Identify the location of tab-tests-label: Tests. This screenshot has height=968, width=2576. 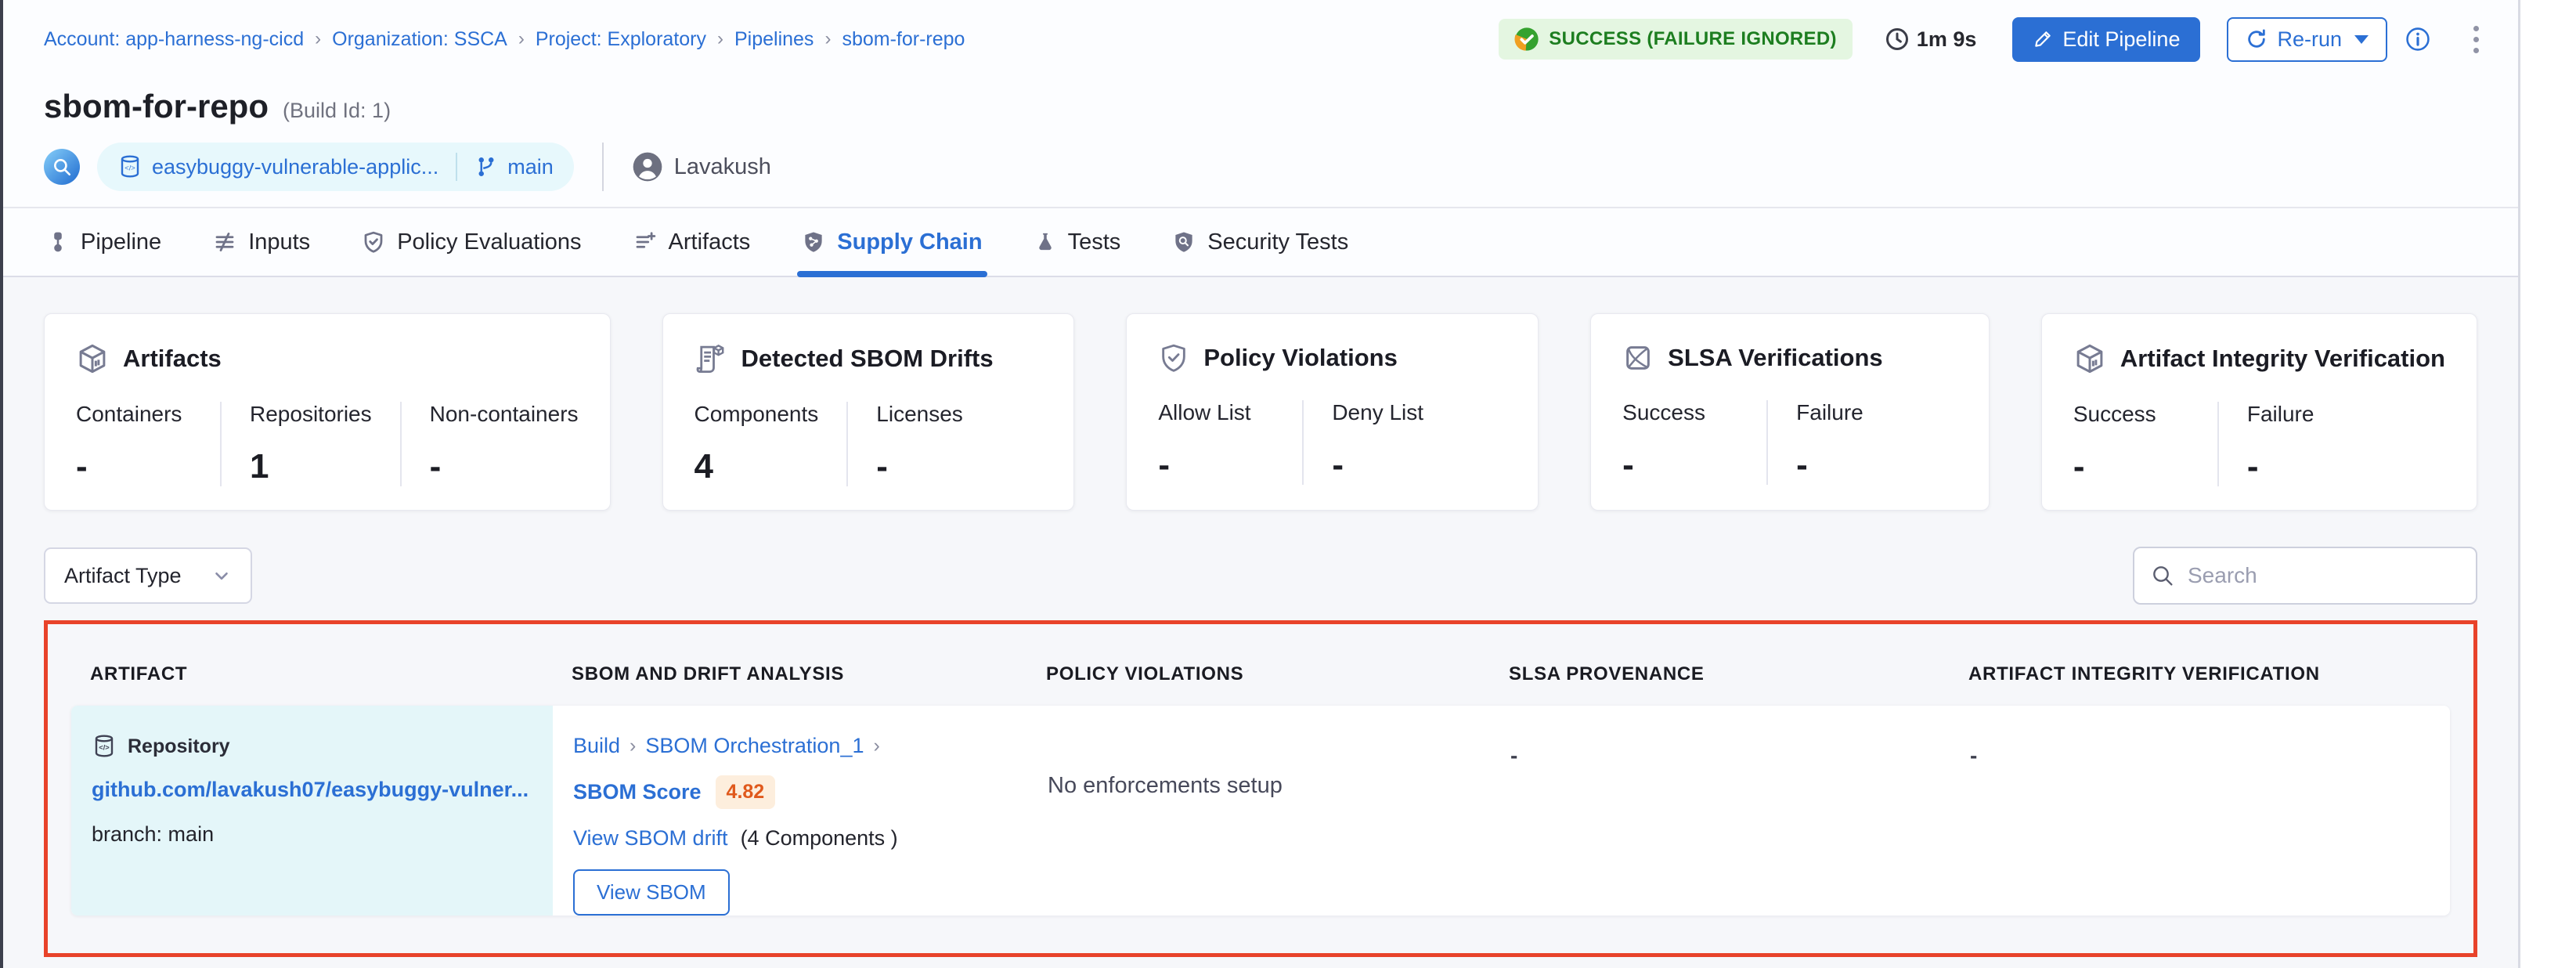
(1094, 242).